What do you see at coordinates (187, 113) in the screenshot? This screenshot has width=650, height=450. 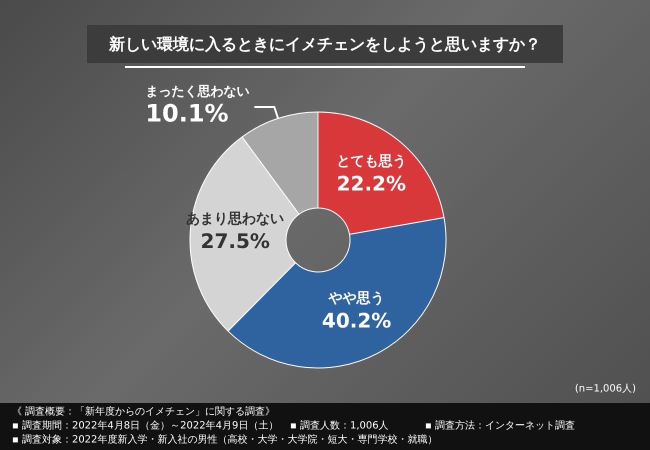 I see `data-label: 10.1%` at bounding box center [187, 113].